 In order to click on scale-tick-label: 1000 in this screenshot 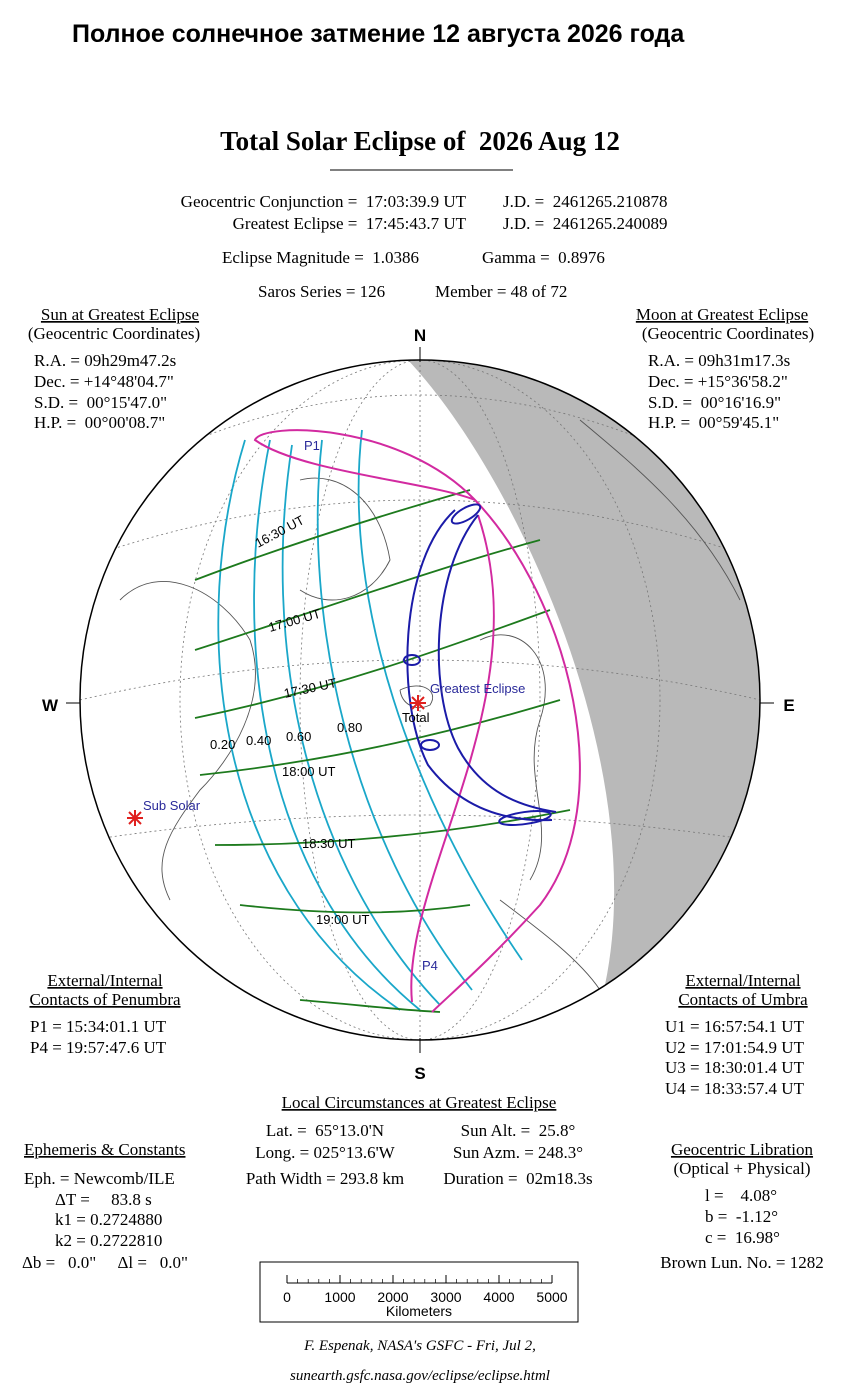, I will do `click(339, 1297)`.